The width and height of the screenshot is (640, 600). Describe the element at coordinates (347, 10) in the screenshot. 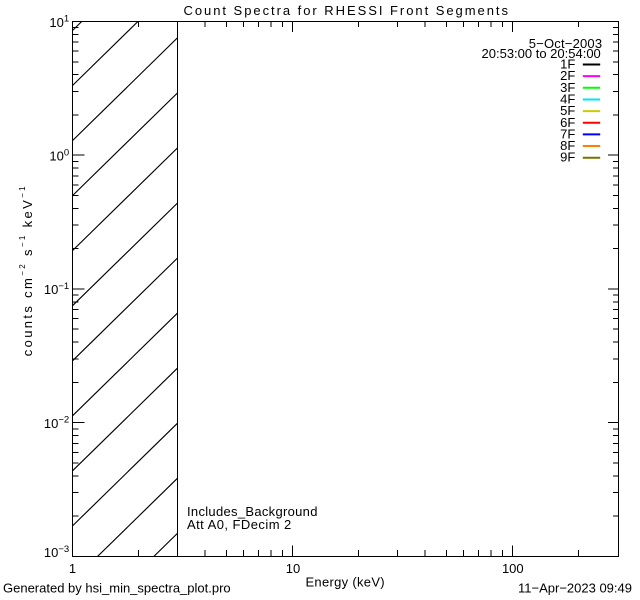

I see `svg-text:Count Spectra for RHESSI Front: Count Spectra for RHESSI Front Segments` at that location.